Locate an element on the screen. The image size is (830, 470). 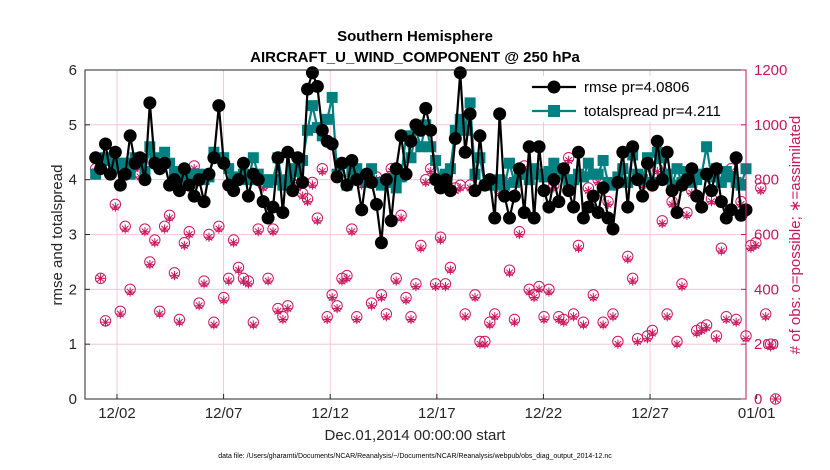
legend-spread-marker is located at coordinates (554, 111).